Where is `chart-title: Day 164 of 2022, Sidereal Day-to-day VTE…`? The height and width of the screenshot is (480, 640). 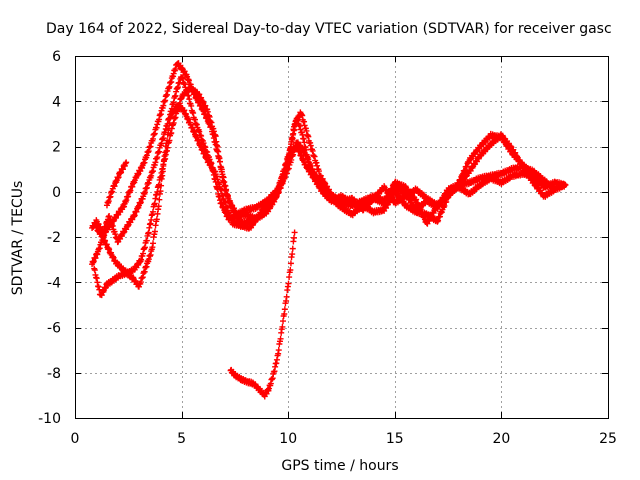 chart-title: Day 164 of 2022, Sidereal Day-to-day VTE… is located at coordinates (329, 29).